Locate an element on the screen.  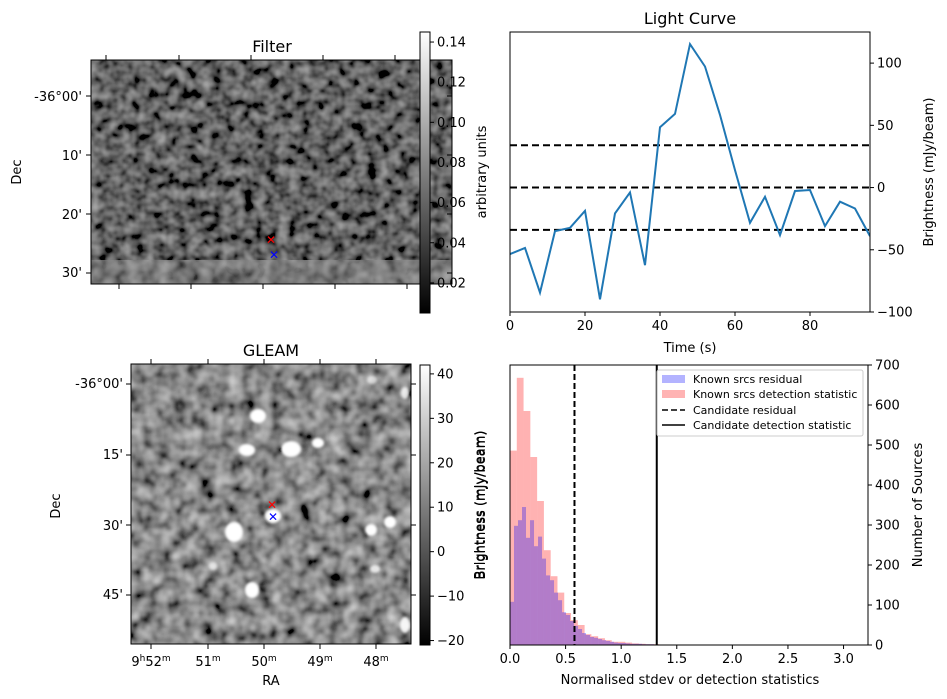
gleam-xtick-label: 49m is located at coordinates (319, 662).